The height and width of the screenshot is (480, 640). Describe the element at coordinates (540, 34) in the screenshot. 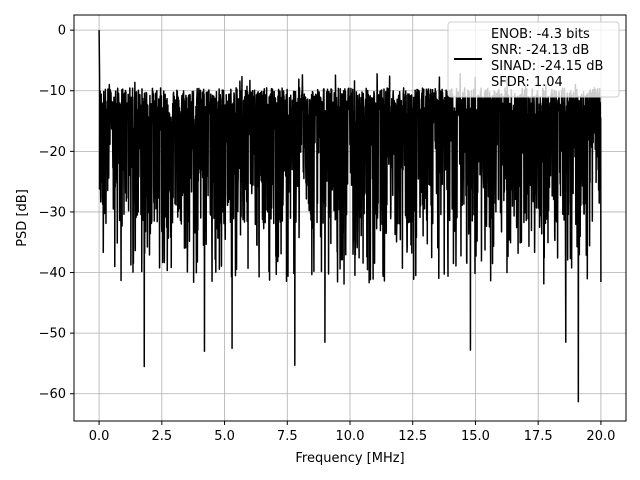

I see `legend-enob: ENOB: -4.3 bits` at that location.